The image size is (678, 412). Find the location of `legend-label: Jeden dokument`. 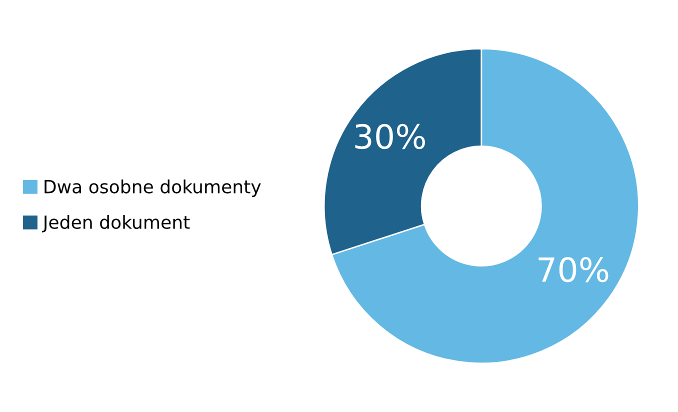

legend-label: Jeden dokument is located at coordinates (116, 223).